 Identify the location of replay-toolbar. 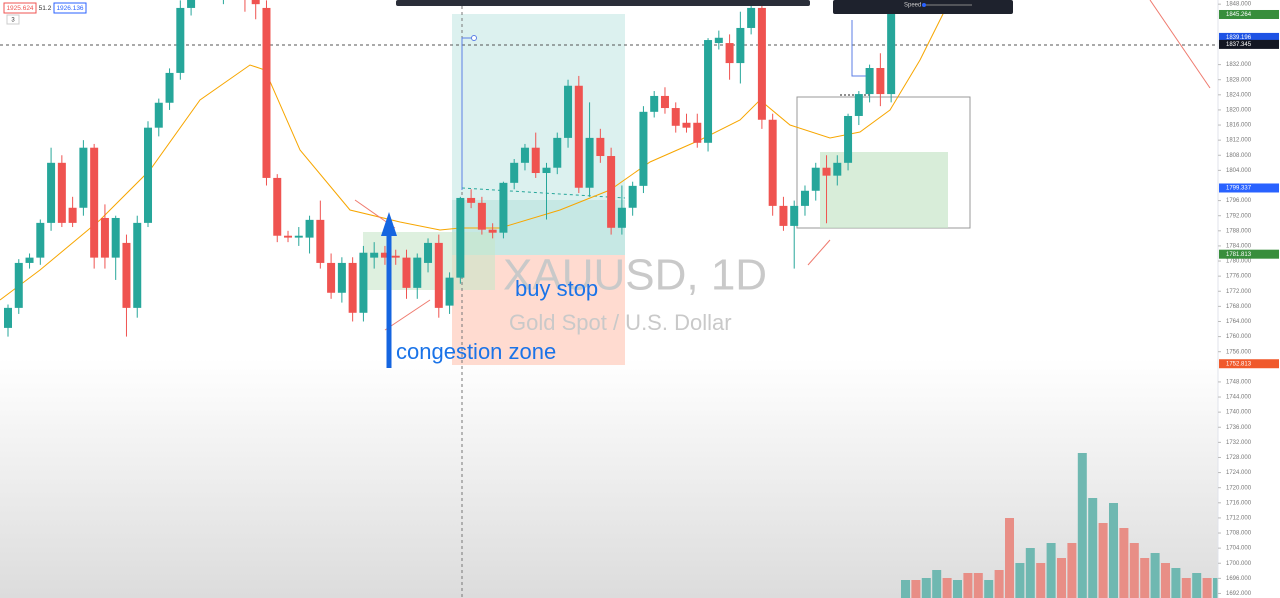
(923, 7).